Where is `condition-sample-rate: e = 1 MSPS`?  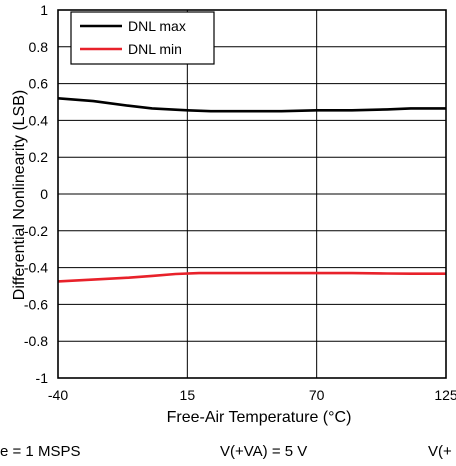 condition-sample-rate: e = 1 MSPS is located at coordinates (40, 451).